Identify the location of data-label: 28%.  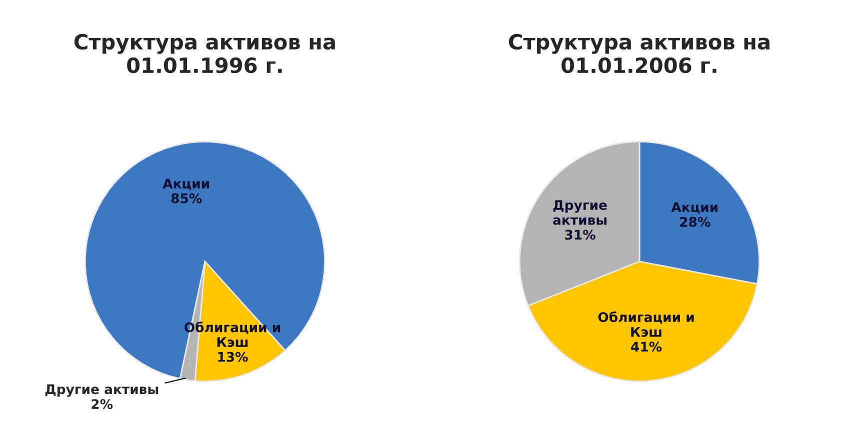
(695, 221).